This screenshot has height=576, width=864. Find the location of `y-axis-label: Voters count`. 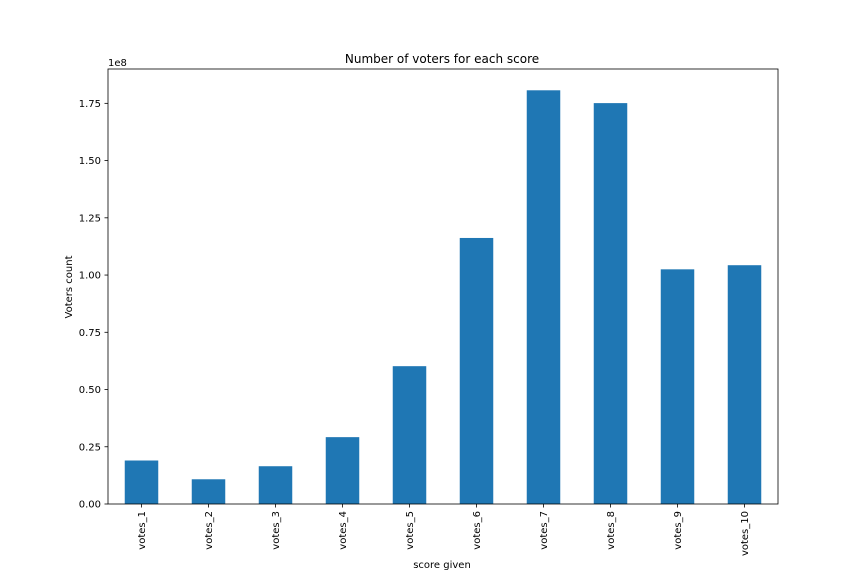

y-axis-label: Voters count is located at coordinates (69, 286).